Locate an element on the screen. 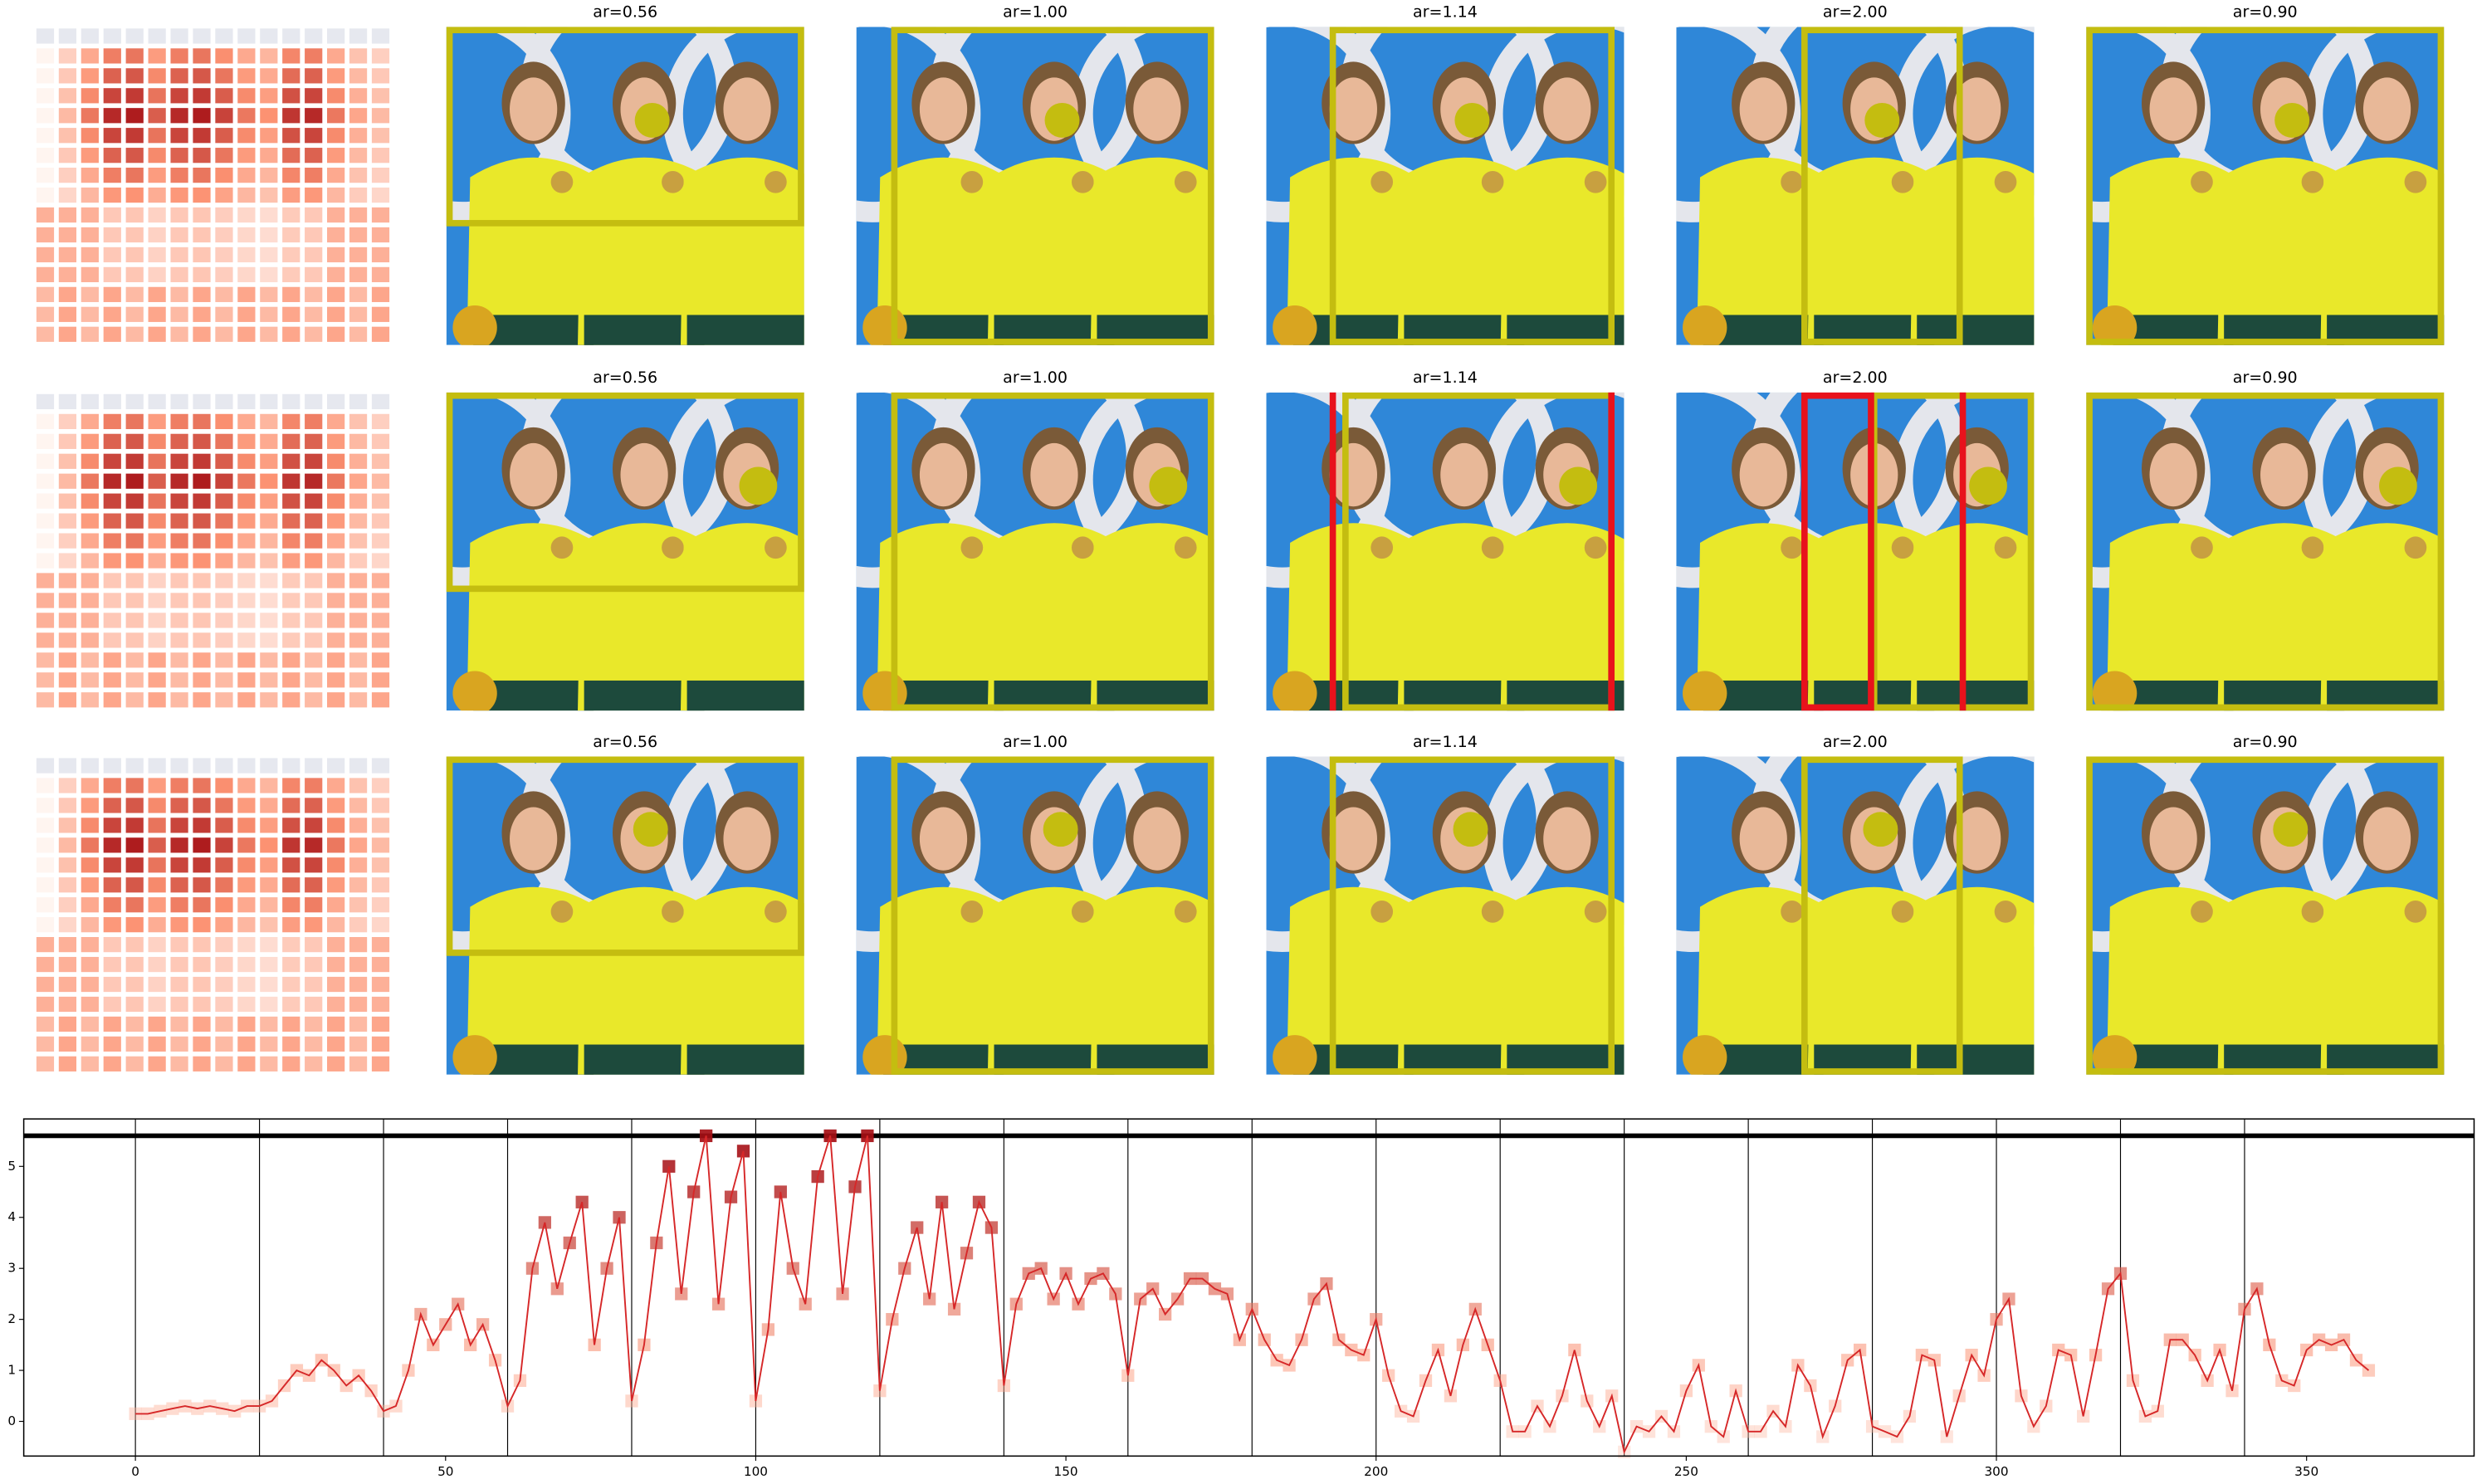  crop-box is located at coordinates (1052, 915).